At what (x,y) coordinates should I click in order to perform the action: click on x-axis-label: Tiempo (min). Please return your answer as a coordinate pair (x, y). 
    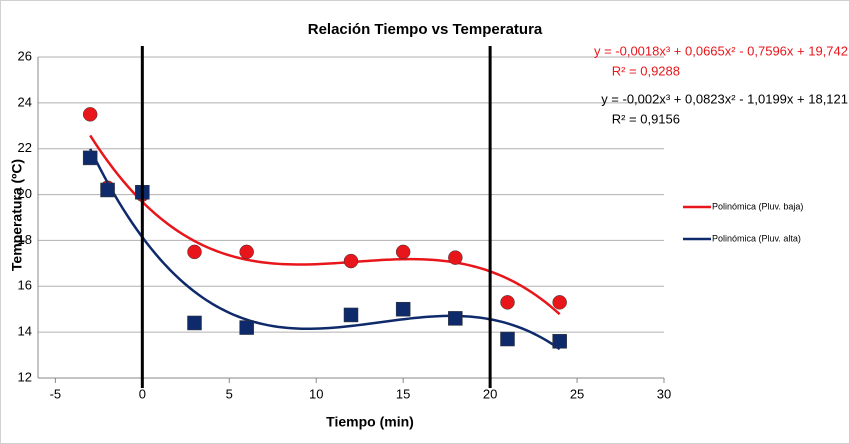
    Looking at the image, I should click on (370, 422).